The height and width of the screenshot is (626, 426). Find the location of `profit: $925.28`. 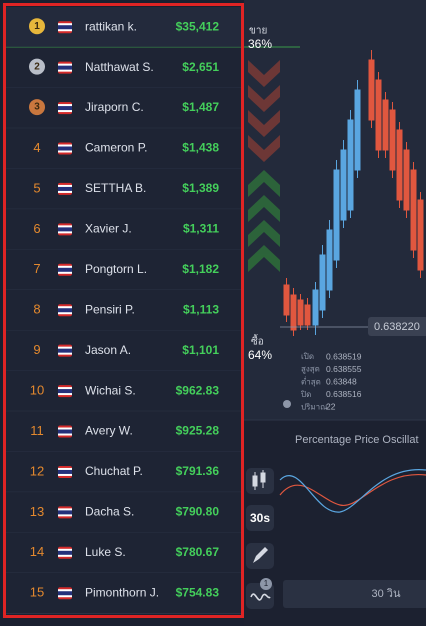

profit: $925.28 is located at coordinates (198, 431).